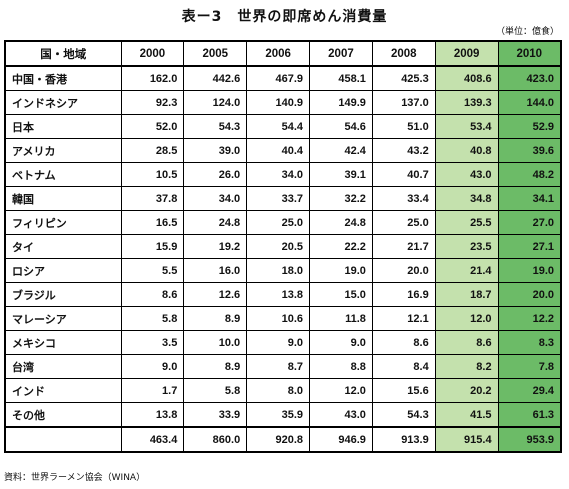 This screenshot has width=569, height=489. What do you see at coordinates (152, 439) in the screenshot?
I see `total-cell: 463.4` at bounding box center [152, 439].